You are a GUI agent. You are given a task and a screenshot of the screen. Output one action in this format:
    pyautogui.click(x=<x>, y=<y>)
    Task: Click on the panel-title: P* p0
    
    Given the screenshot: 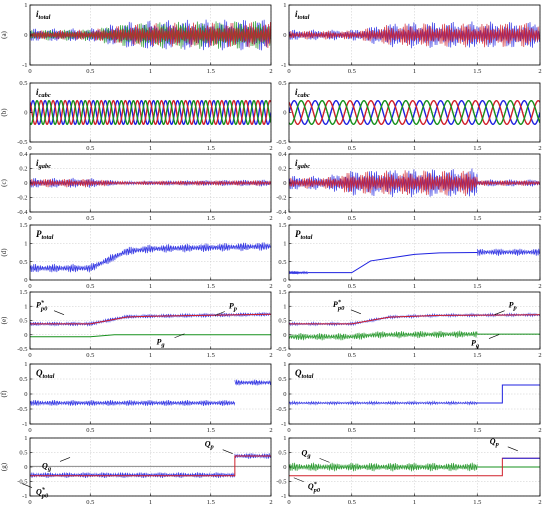 What is the action you would take?
    pyautogui.click(x=339, y=305)
    